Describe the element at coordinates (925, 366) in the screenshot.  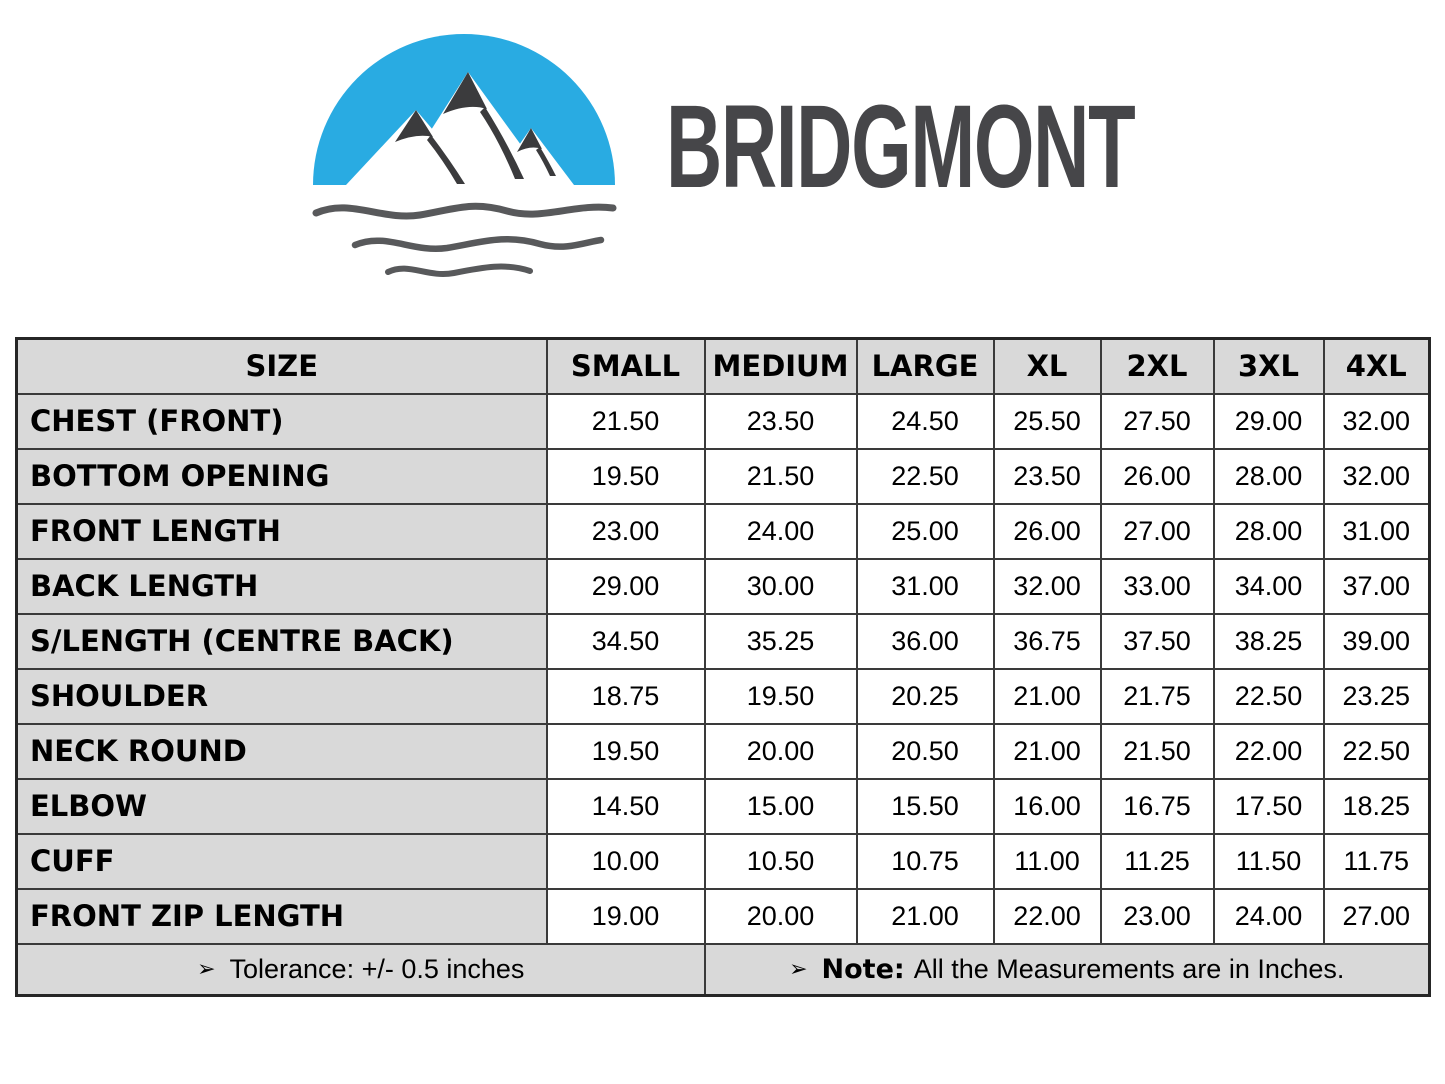
I see `column-header-large: LARGE` at that location.